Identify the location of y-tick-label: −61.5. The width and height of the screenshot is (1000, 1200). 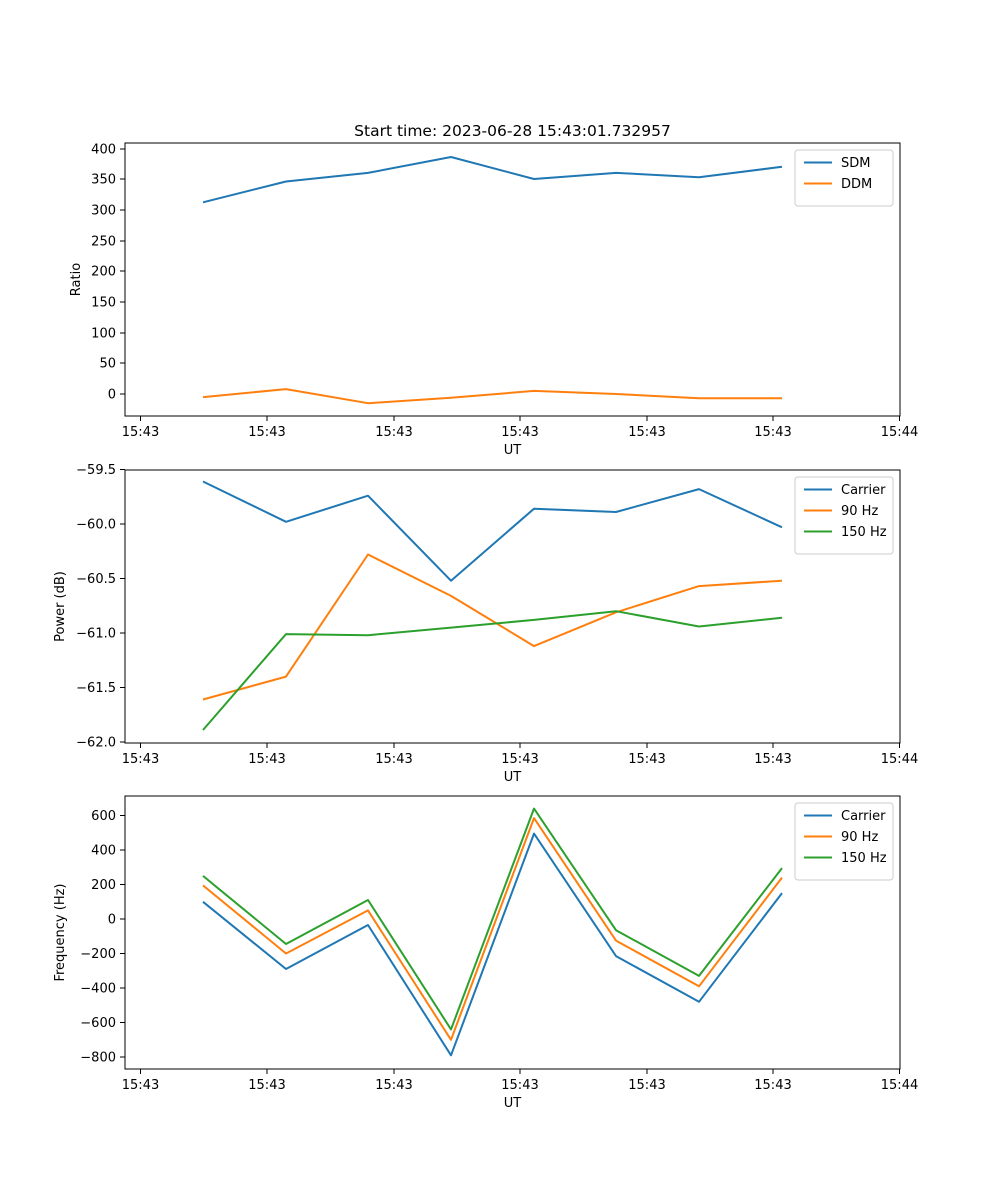
(96, 688).